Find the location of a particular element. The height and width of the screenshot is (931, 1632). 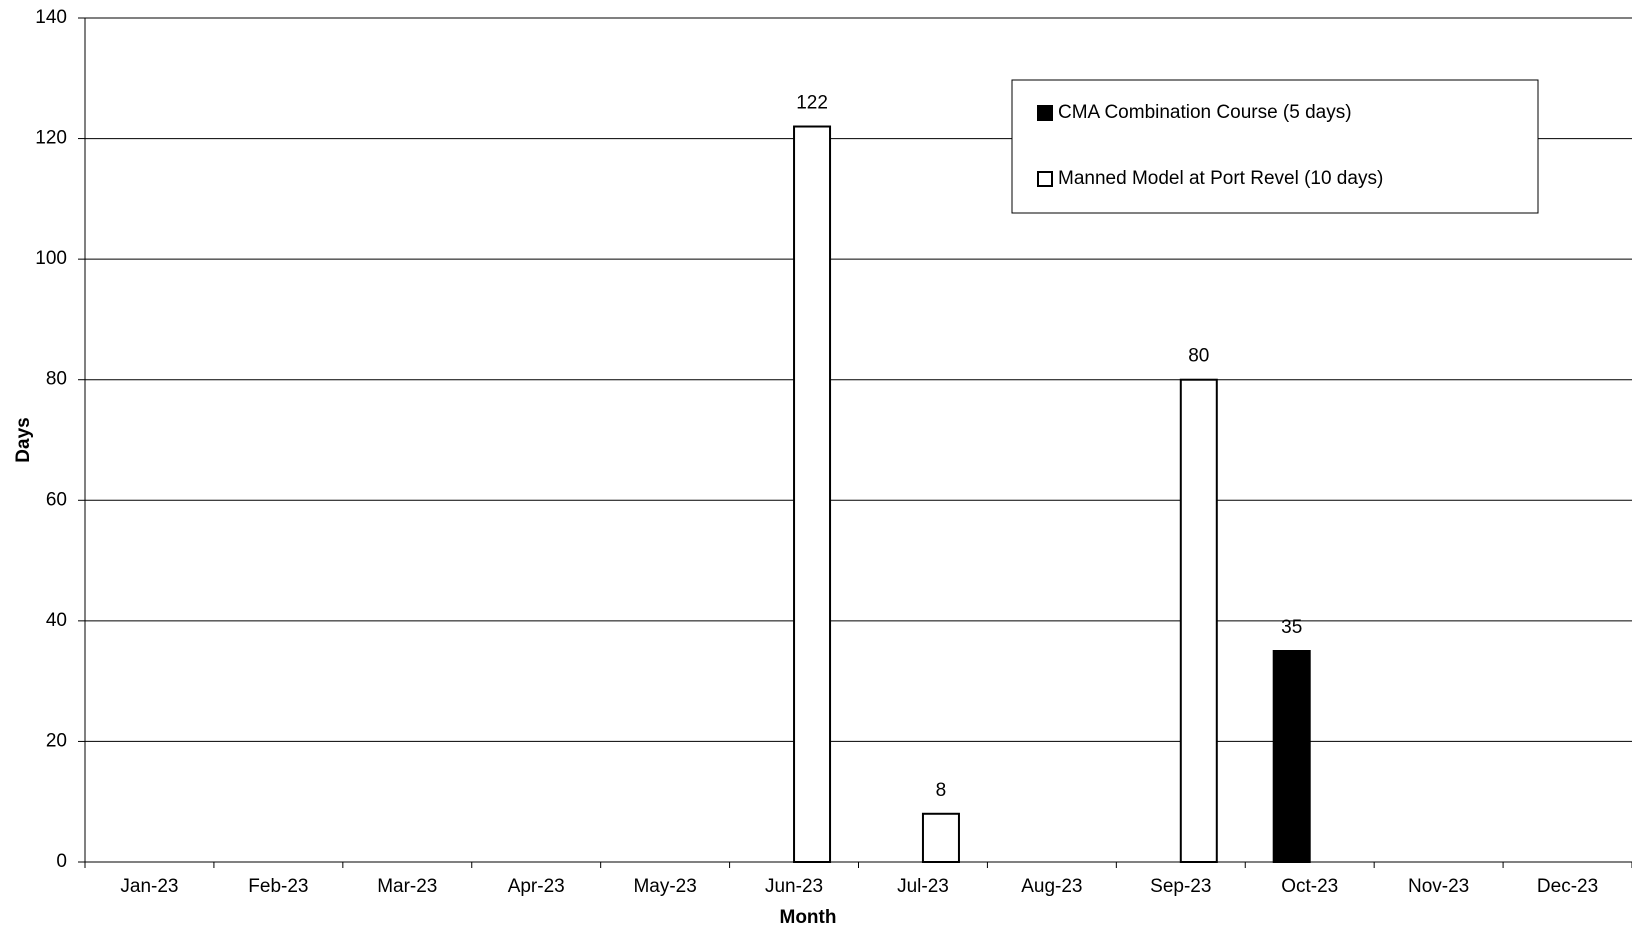

value-label: 122 is located at coordinates (812, 103).